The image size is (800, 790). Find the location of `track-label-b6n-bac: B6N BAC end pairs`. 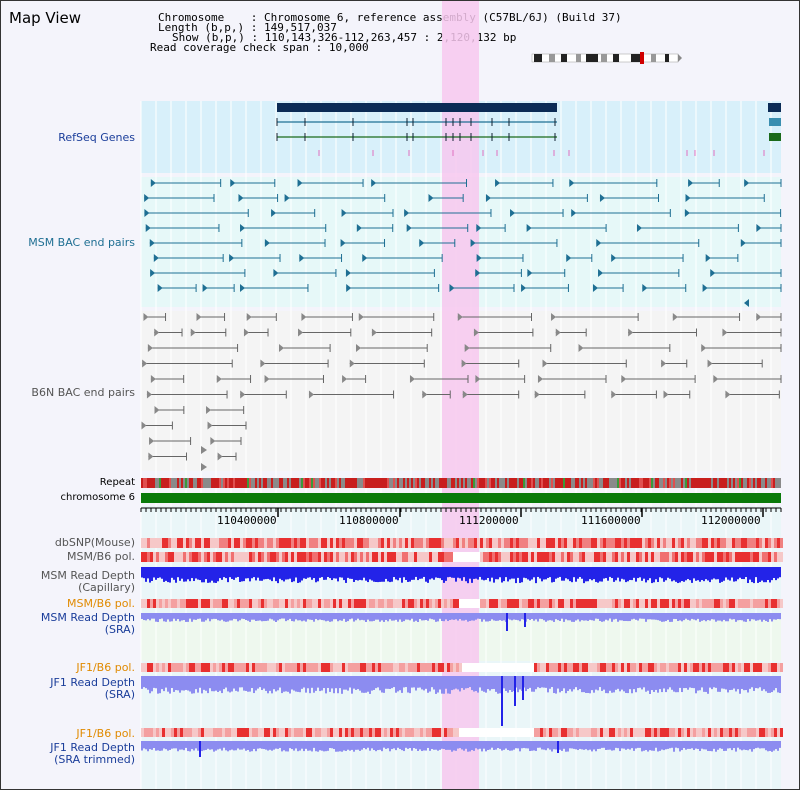

track-label-b6n-bac: B6N BAC end pairs is located at coordinates (83, 392).